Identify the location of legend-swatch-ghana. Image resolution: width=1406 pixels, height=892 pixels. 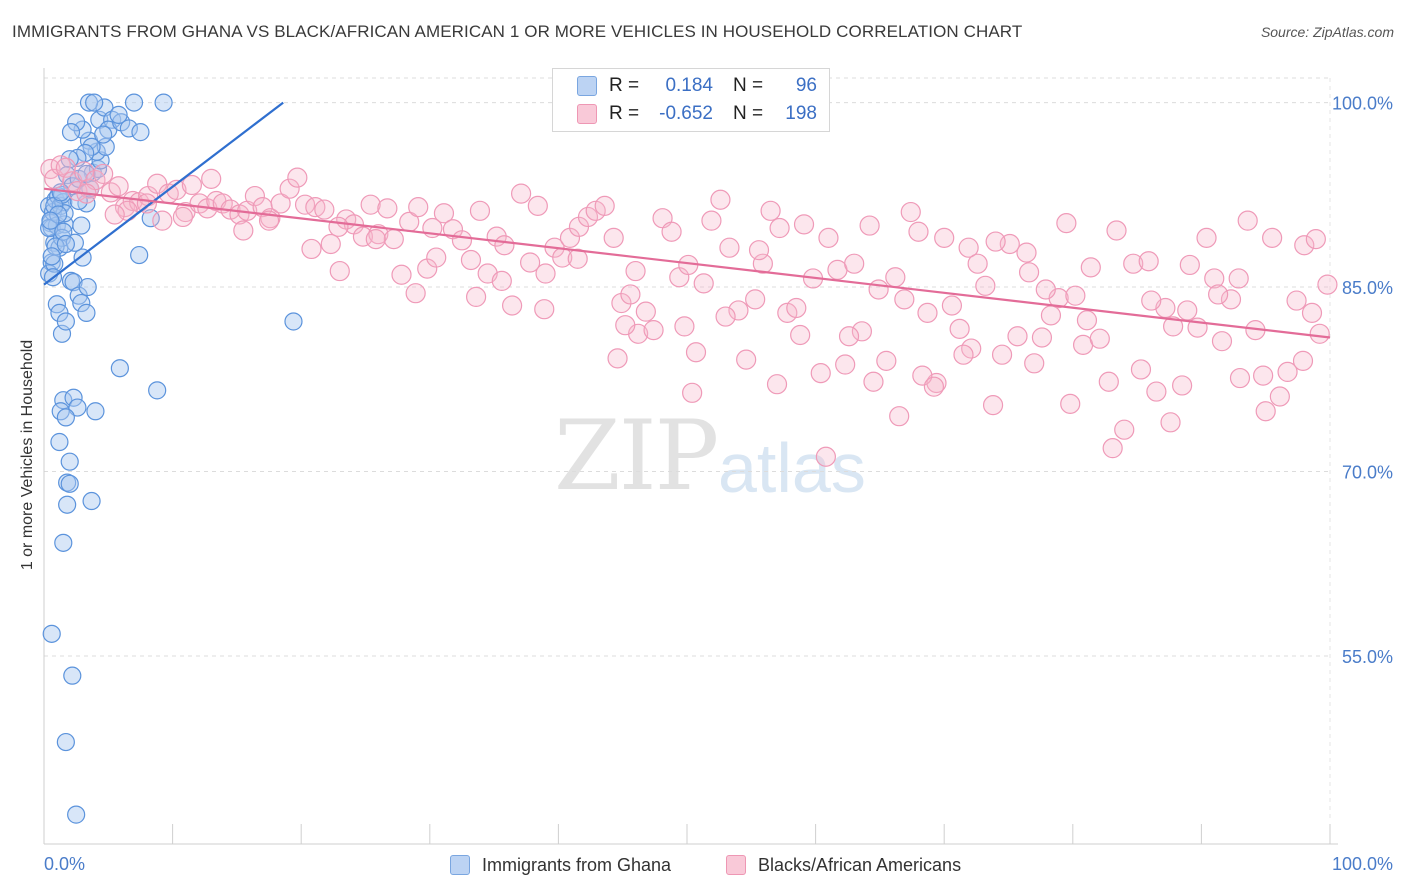
(587, 86).